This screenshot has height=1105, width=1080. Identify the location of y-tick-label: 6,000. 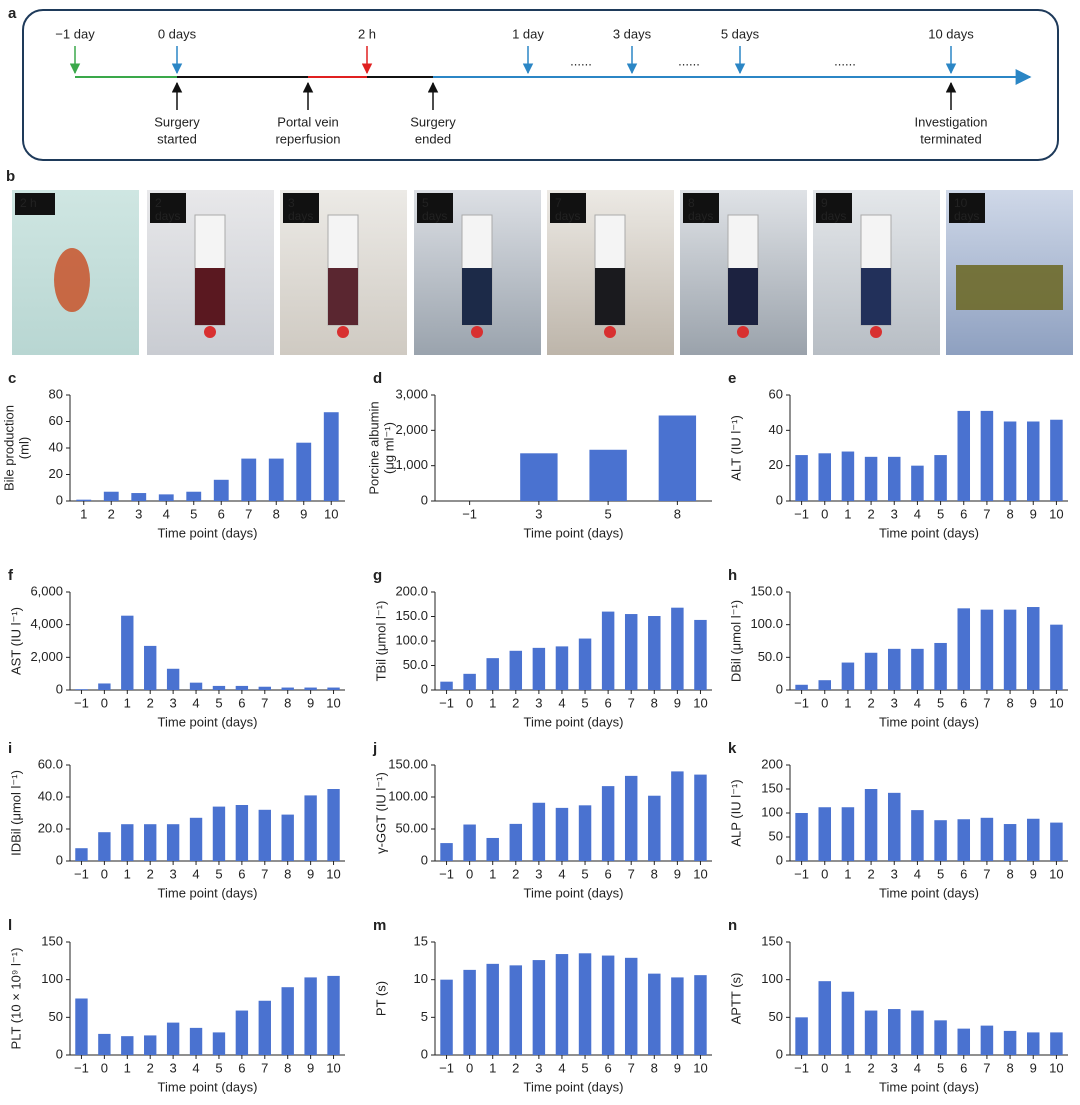
(46, 590).